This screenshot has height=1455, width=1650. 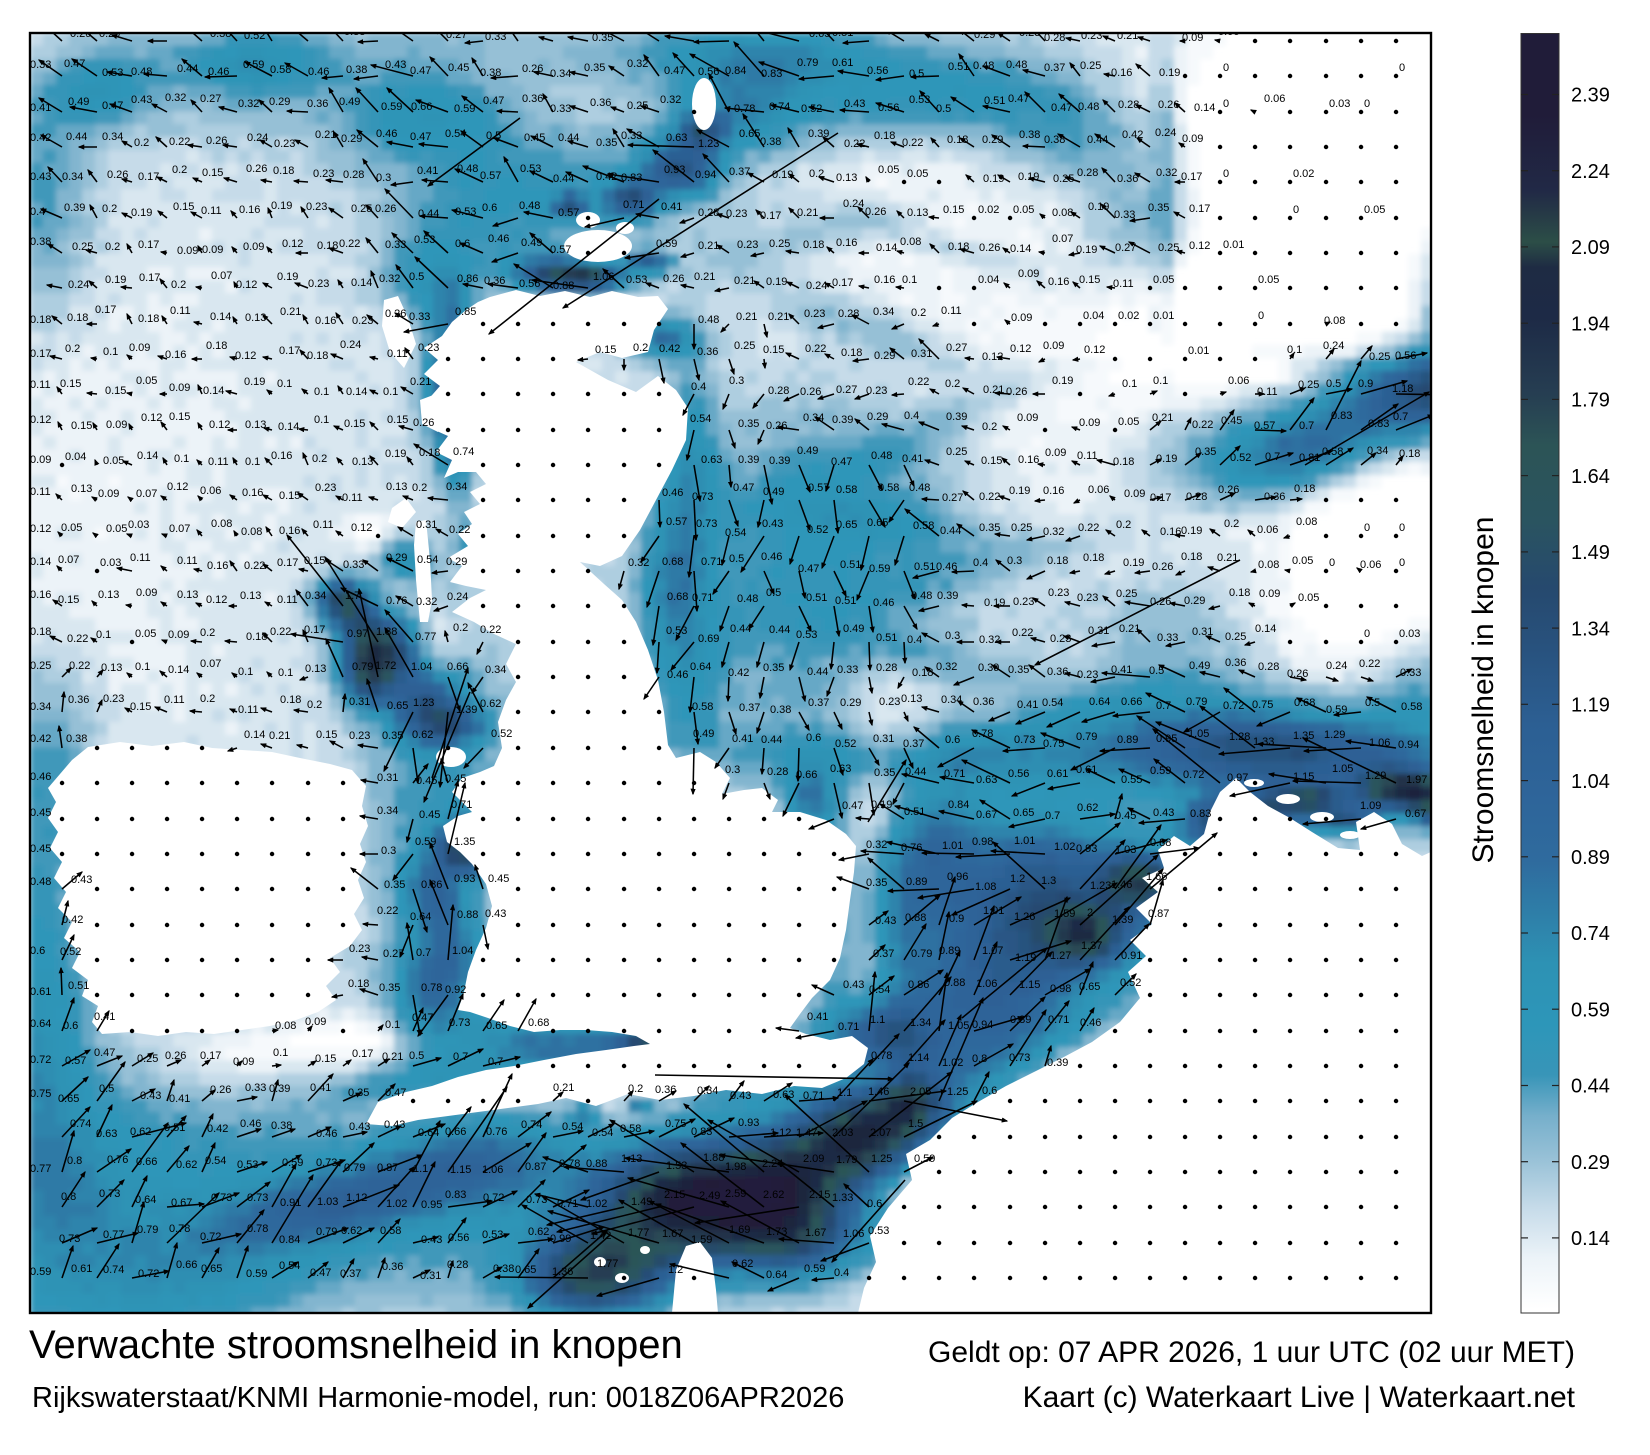 I want to click on svg-text: 0.53, so click(x=465, y=212).